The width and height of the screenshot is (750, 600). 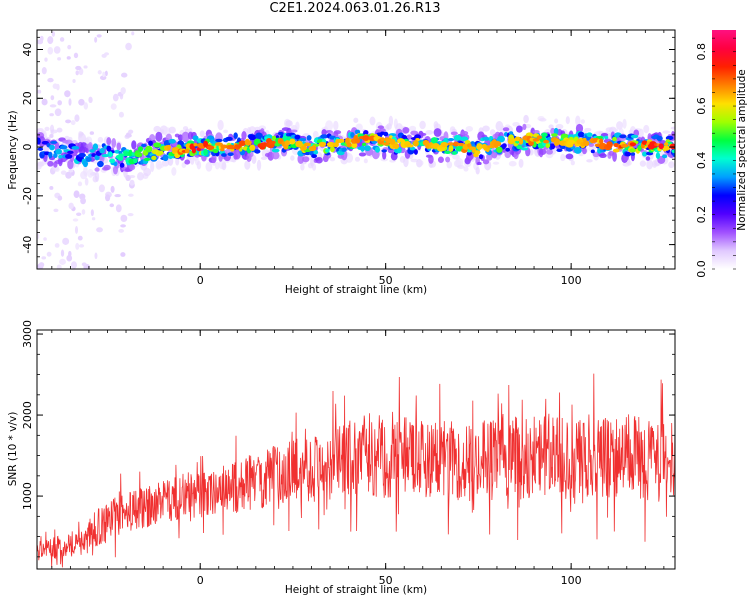 What do you see at coordinates (27, 50) in the screenshot?
I see `y-tick-label: 40` at bounding box center [27, 50].